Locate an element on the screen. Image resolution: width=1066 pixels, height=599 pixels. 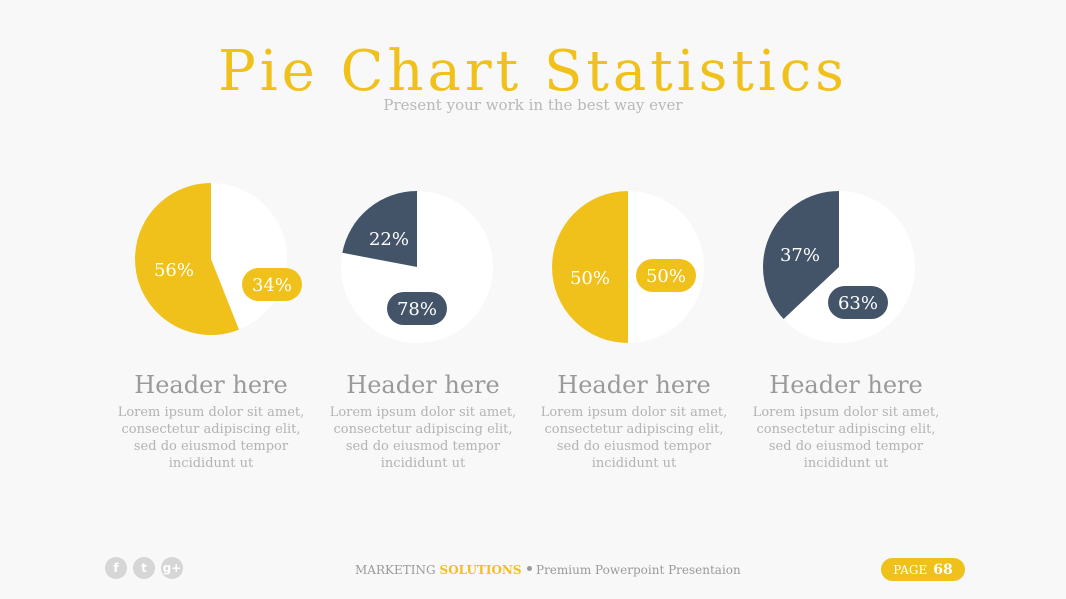
slice-label: 78% is located at coordinates (417, 309).